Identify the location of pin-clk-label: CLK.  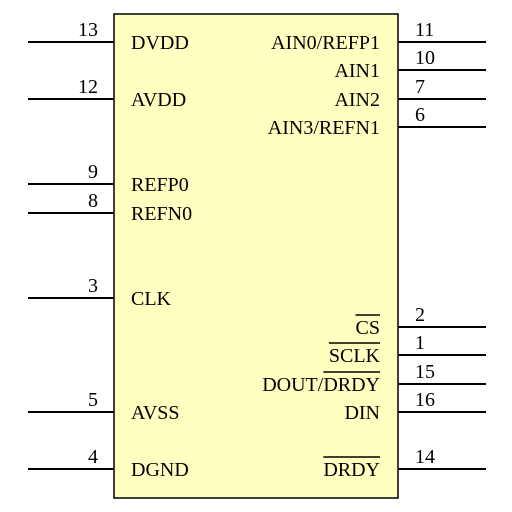
(151, 299).